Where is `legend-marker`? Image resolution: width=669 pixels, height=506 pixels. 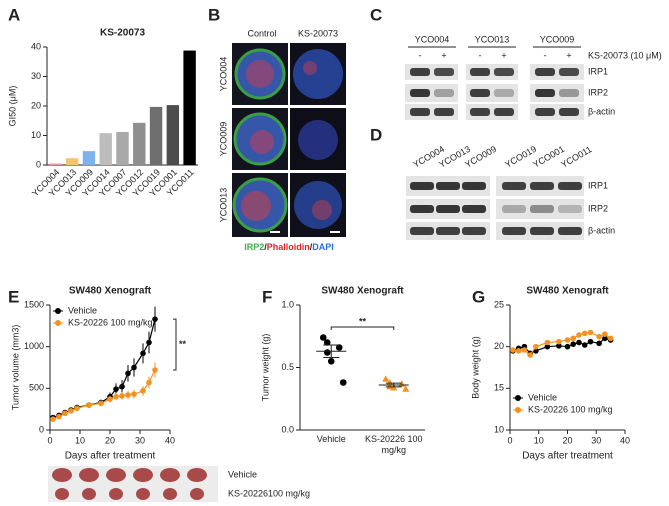 legend-marker is located at coordinates (58, 311).